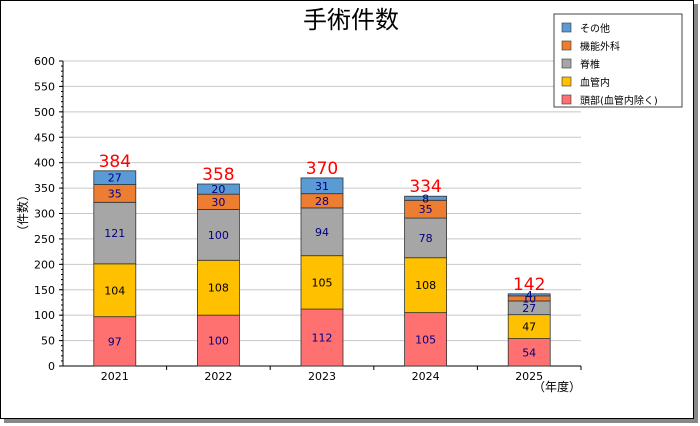 This screenshot has height=426, width=700. What do you see at coordinates (44, 264) in the screenshot?
I see `y-tick-label: 200` at bounding box center [44, 264].